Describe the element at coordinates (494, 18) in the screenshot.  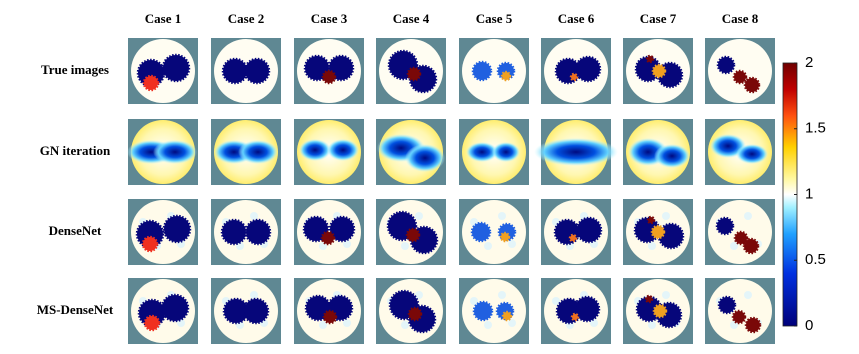
I see `column-header: Case 5` at that location.